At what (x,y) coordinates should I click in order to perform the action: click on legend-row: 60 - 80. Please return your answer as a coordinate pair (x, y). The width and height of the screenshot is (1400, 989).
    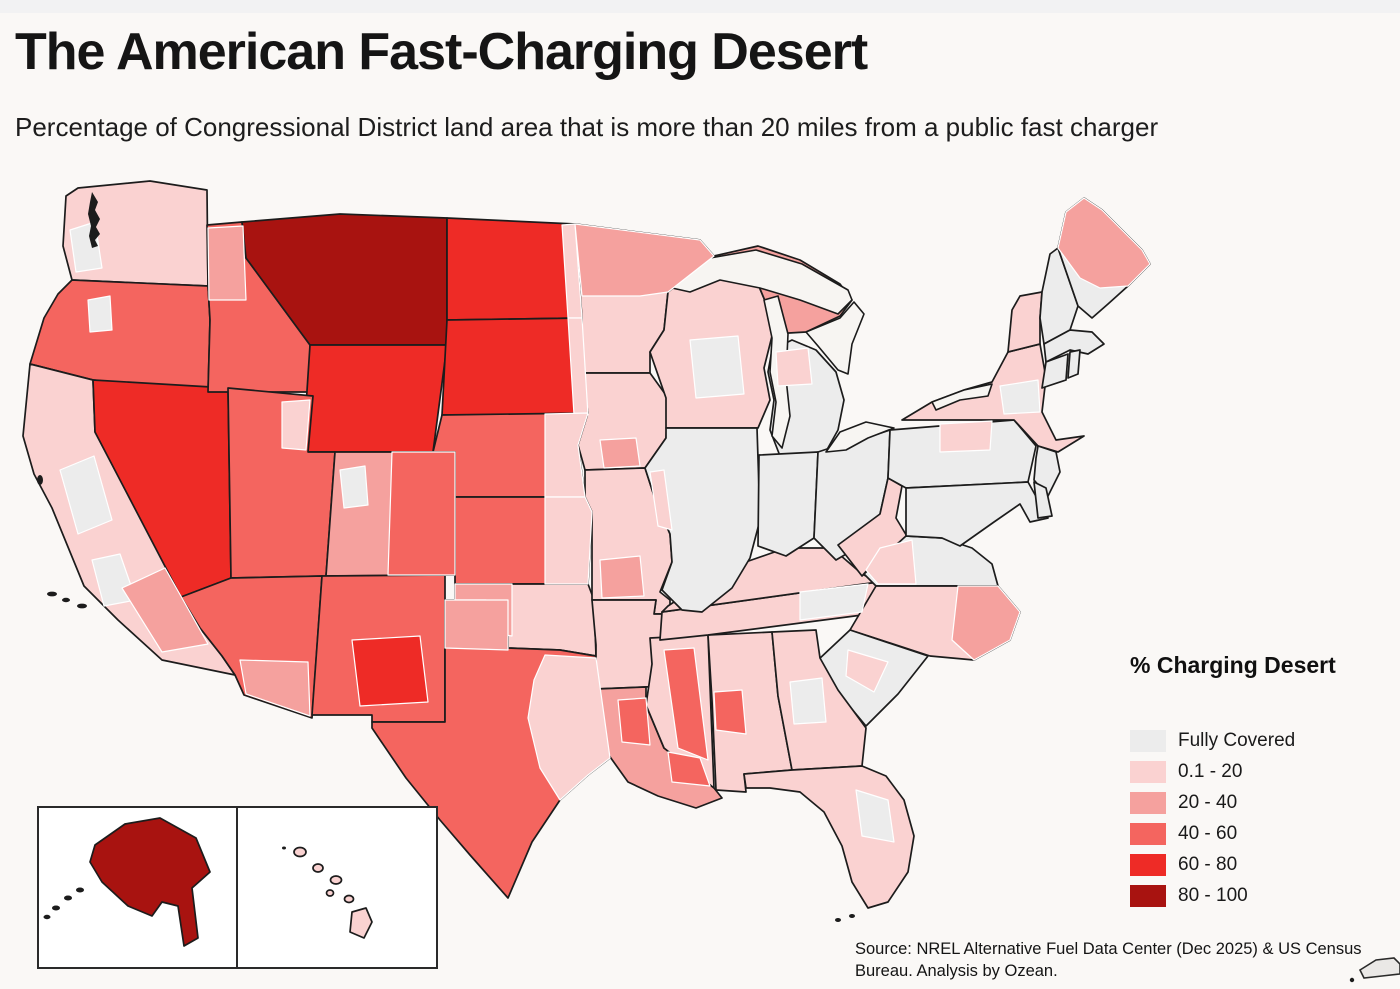
    Looking at the image, I should click on (1260, 864).